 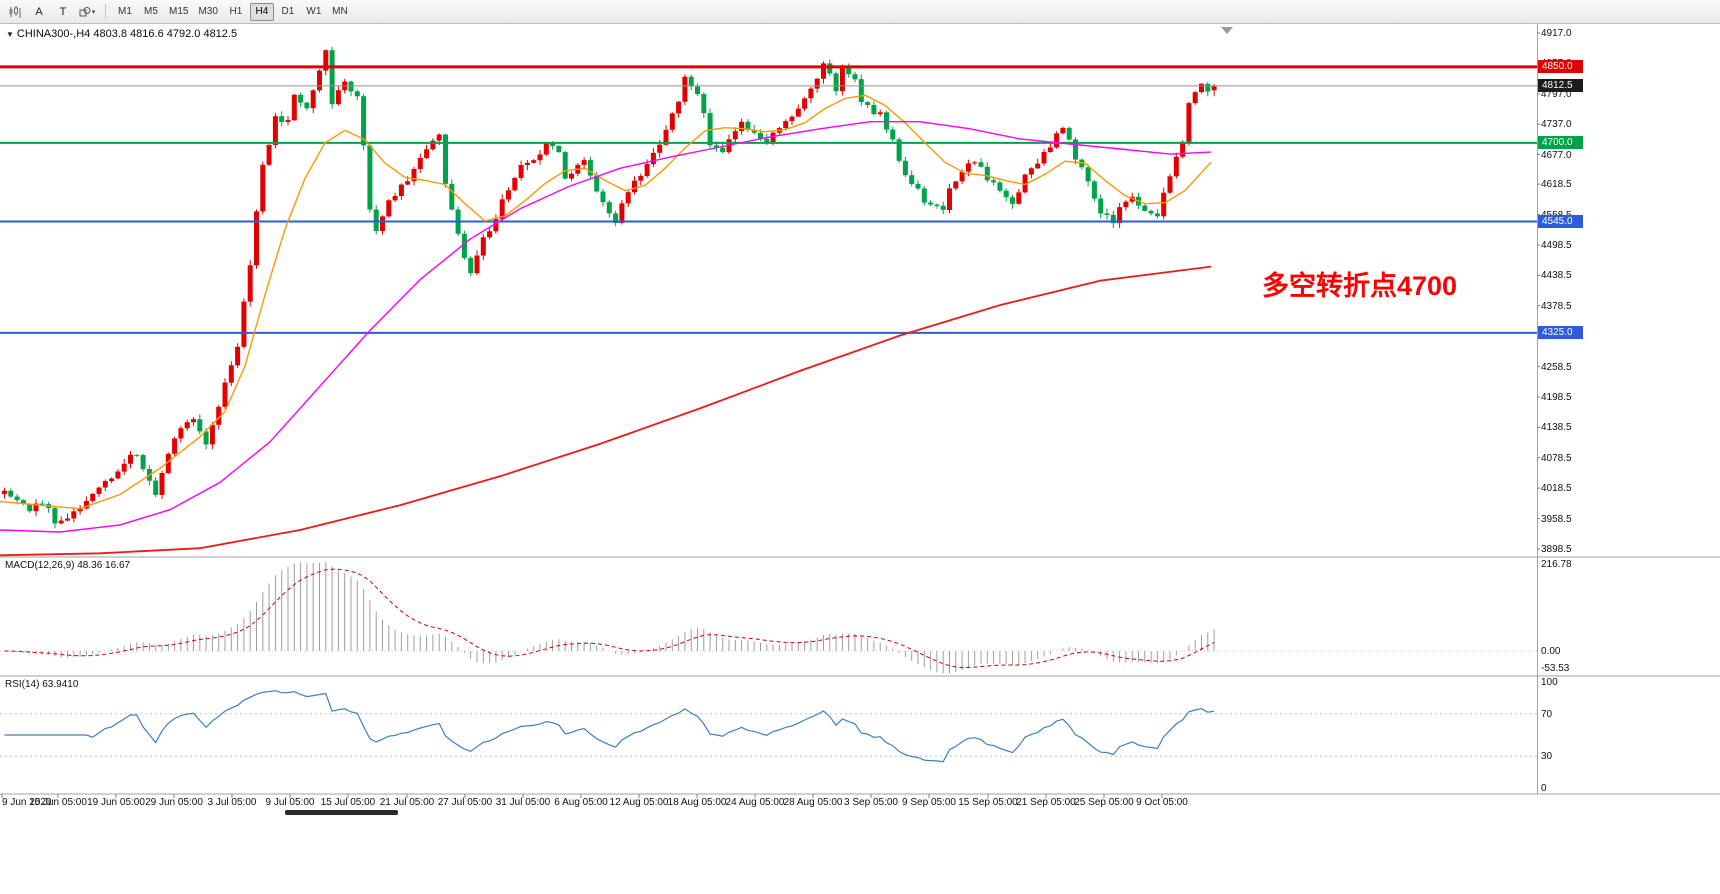 I want to click on price-axis-label: 4618.5, so click(x=1556, y=184).